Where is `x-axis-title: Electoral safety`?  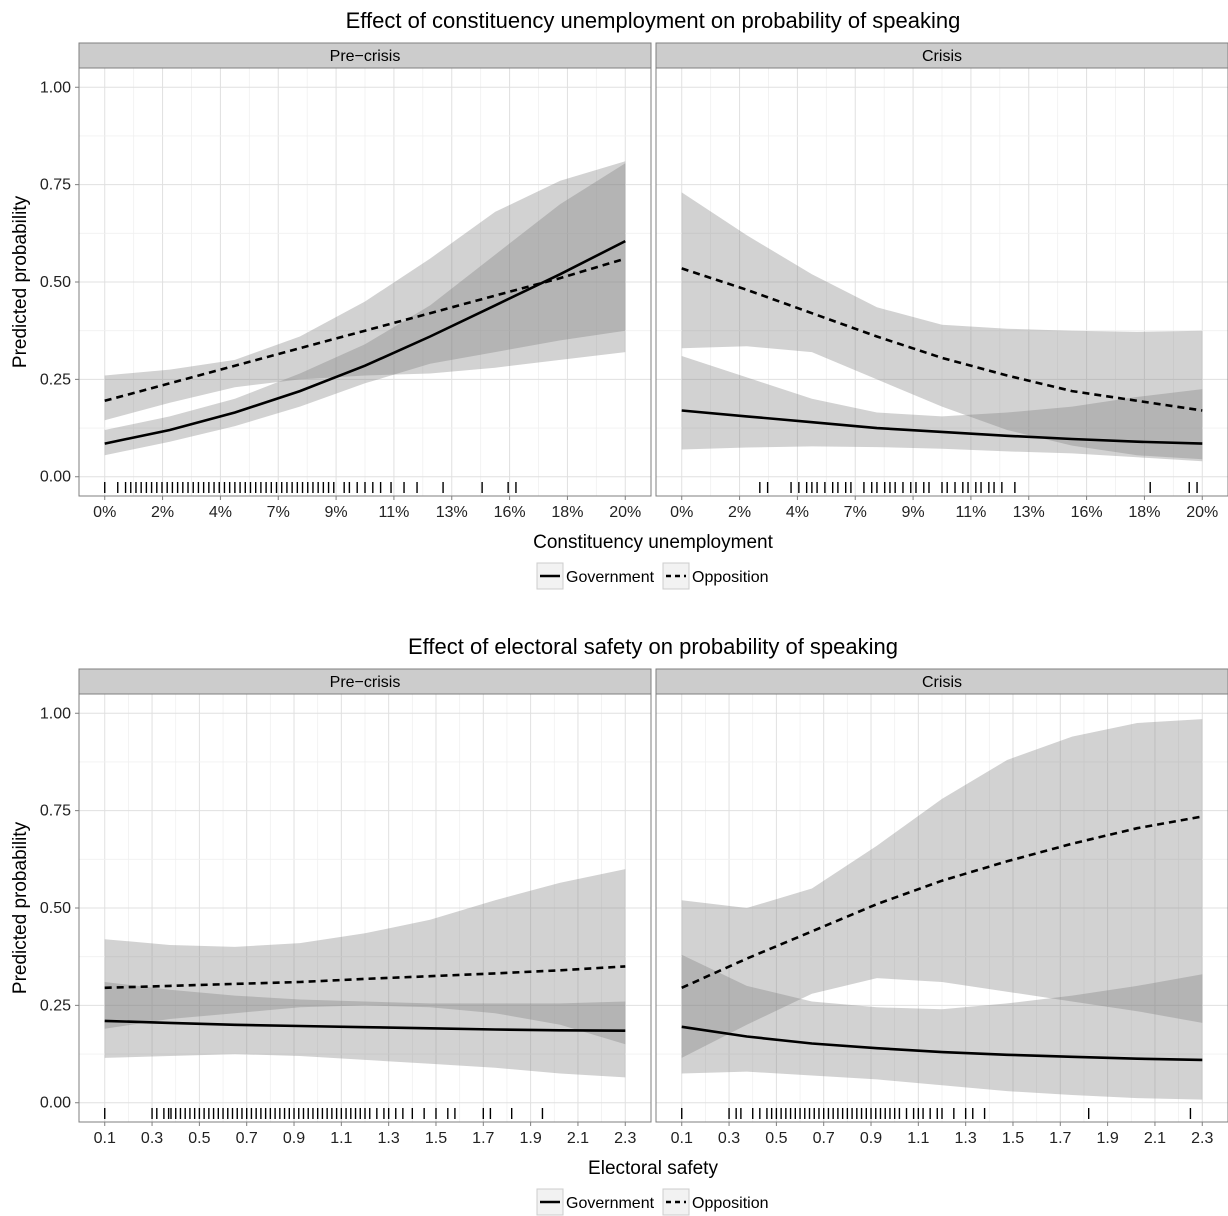 x-axis-title: Electoral safety is located at coordinates (653, 1168).